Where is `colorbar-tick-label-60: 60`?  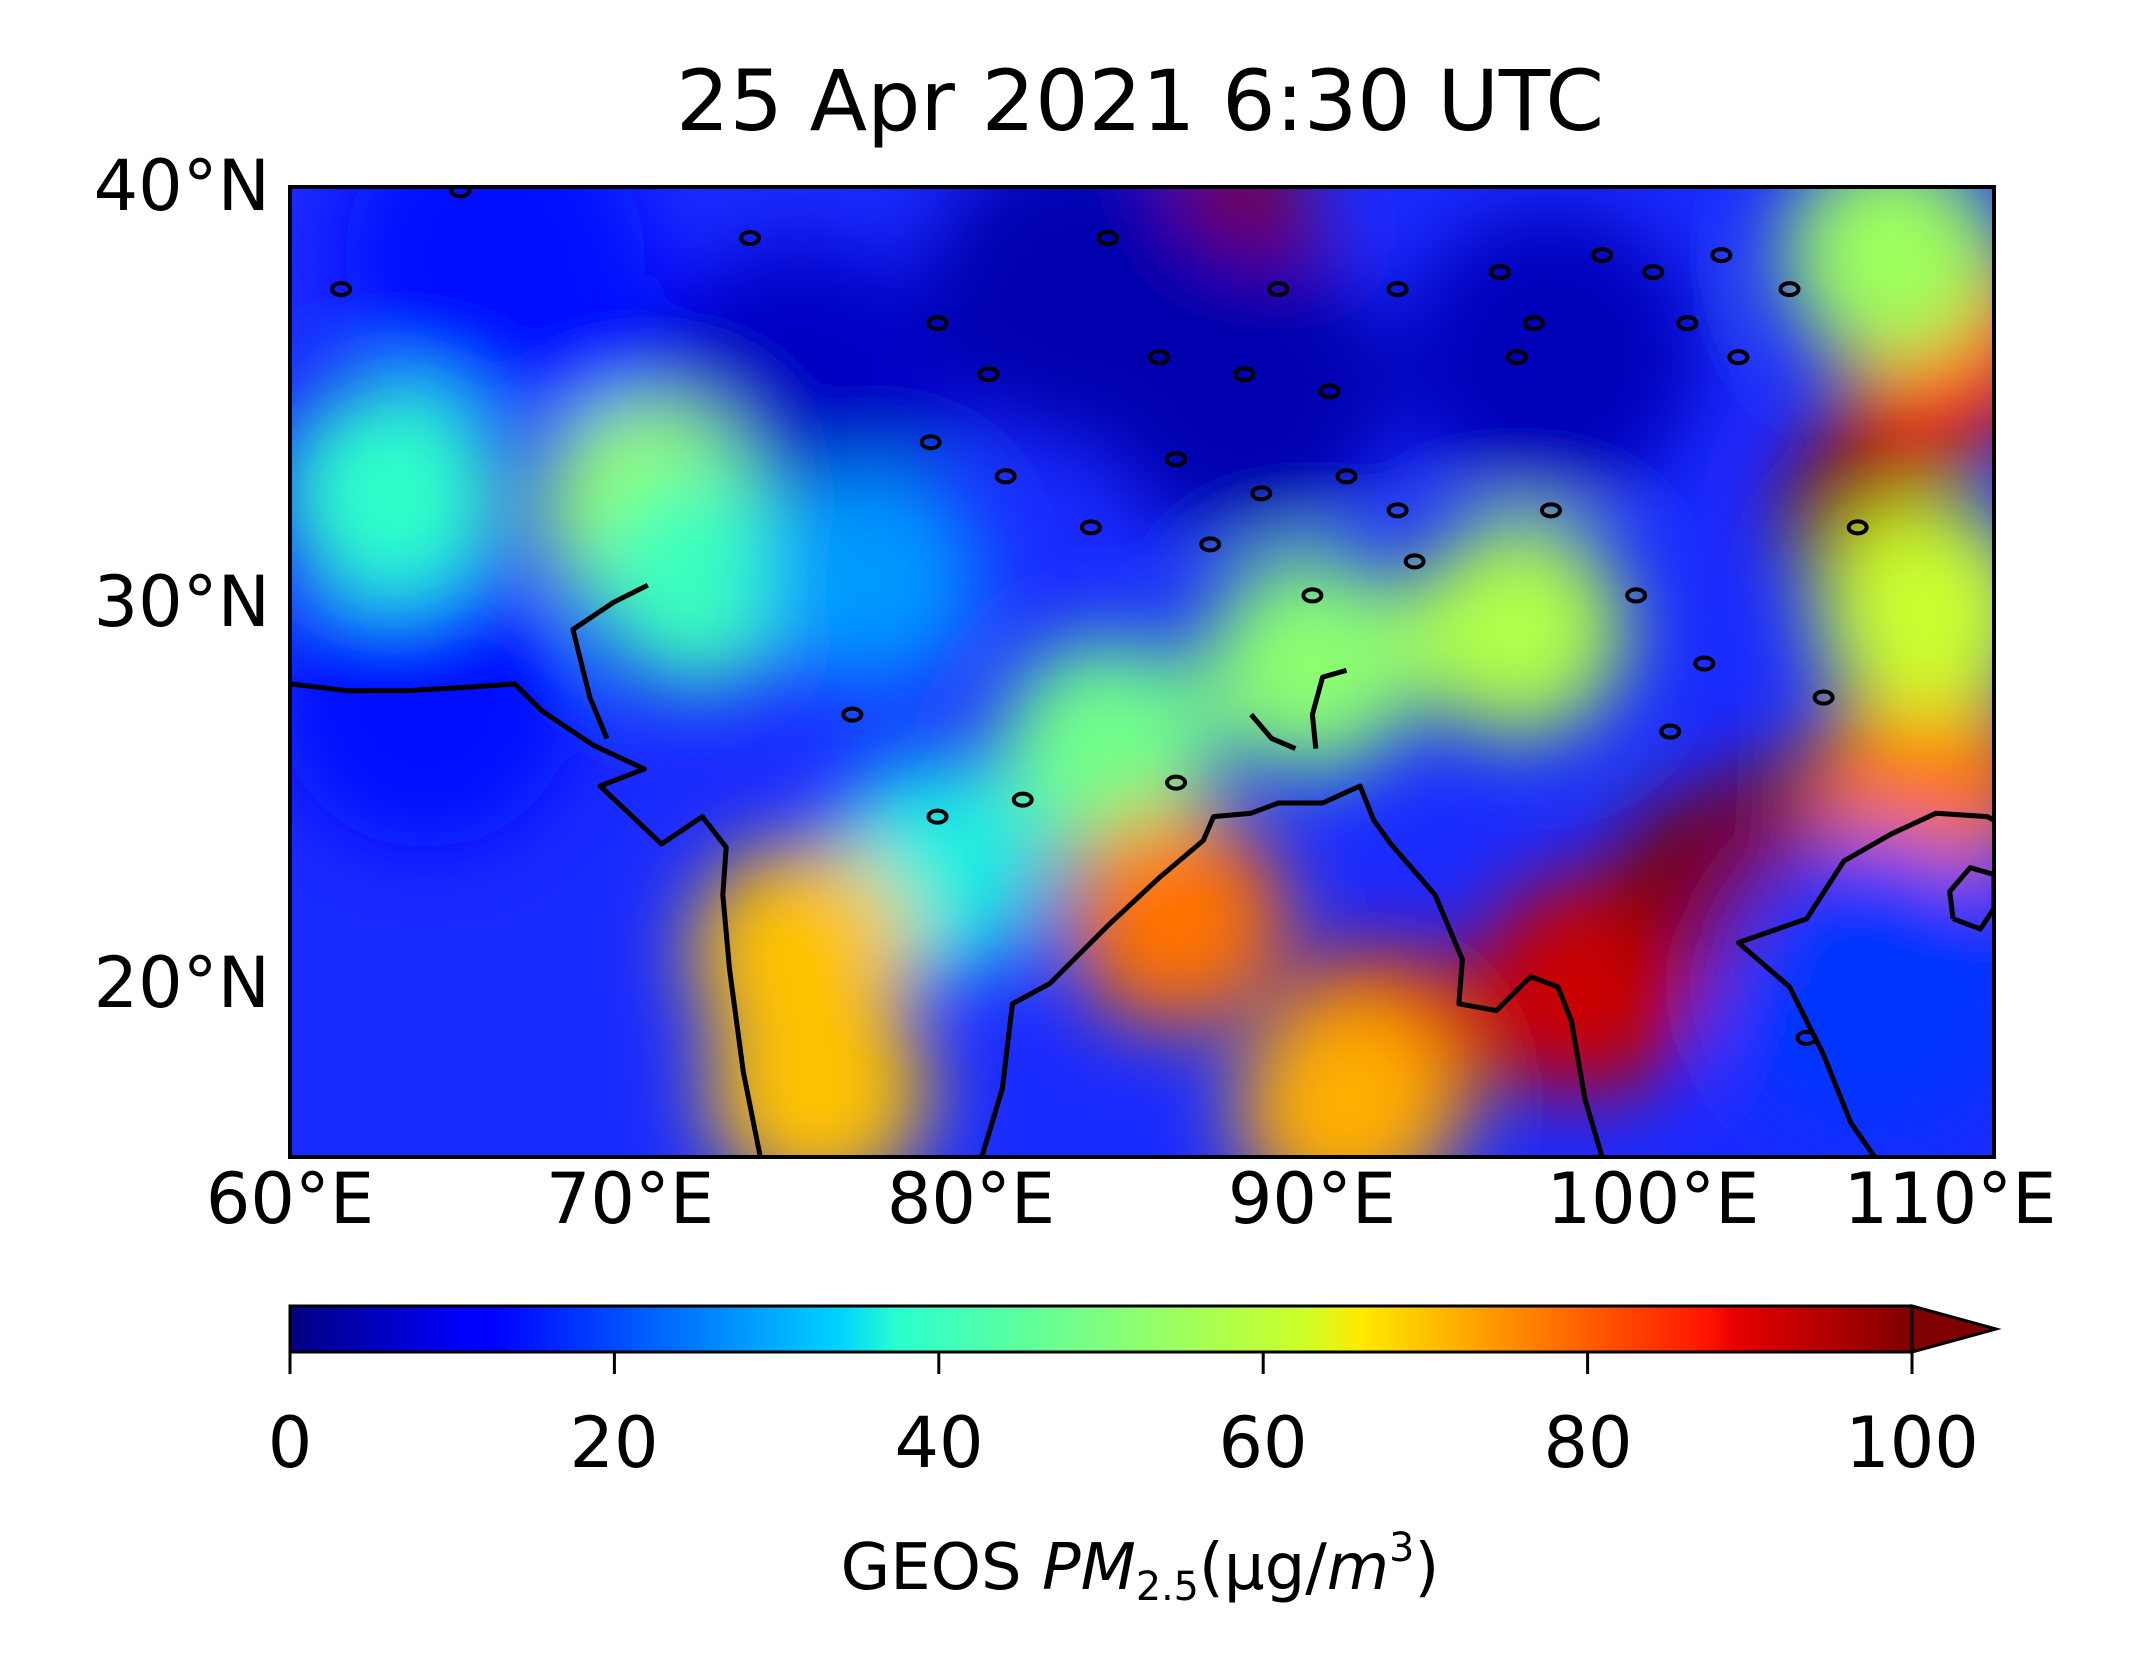 colorbar-tick-label-60: 60 is located at coordinates (1263, 1443).